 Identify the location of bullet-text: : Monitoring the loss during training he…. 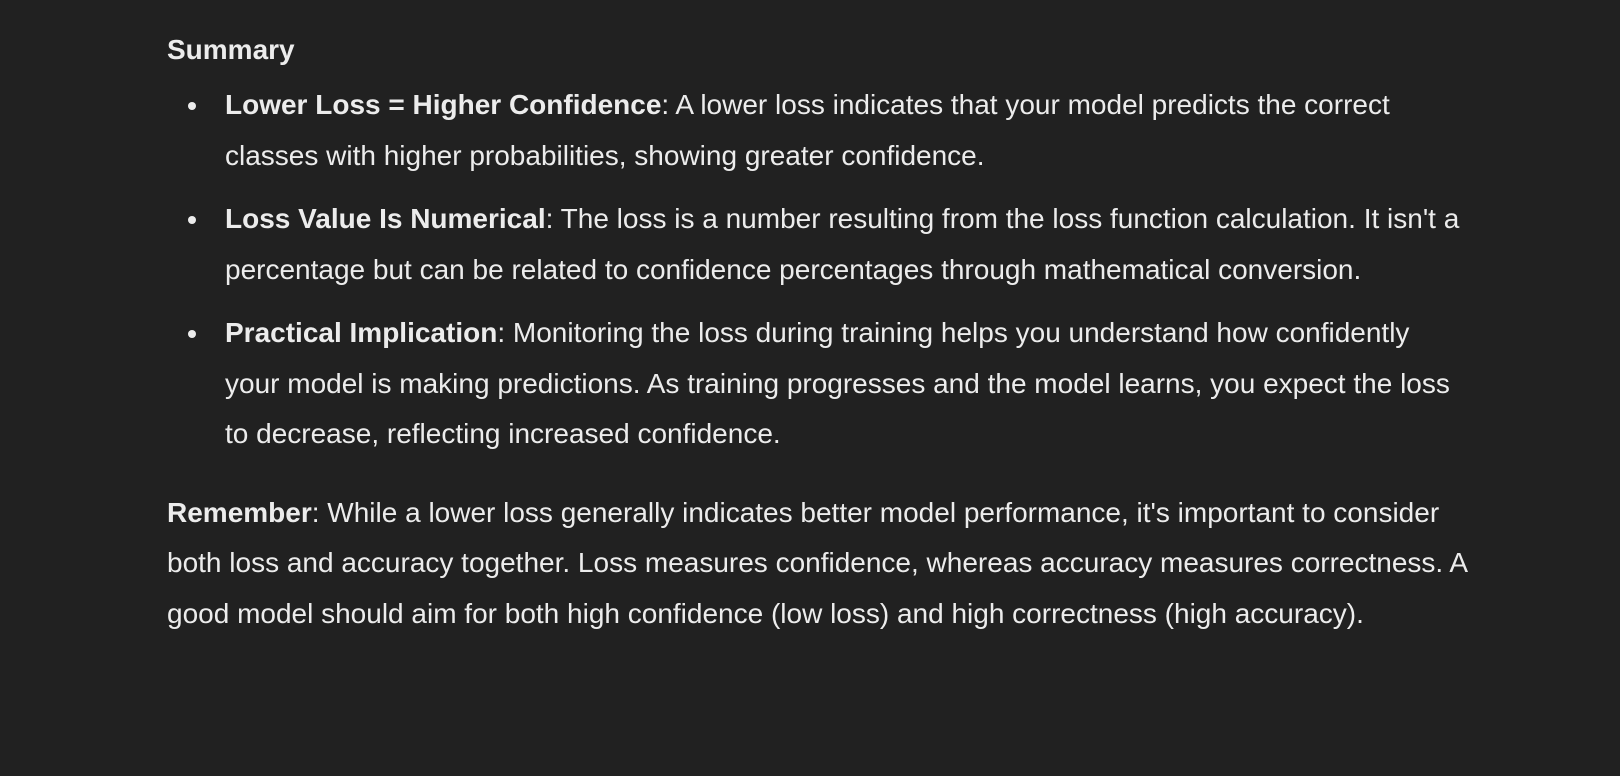
(837, 383).